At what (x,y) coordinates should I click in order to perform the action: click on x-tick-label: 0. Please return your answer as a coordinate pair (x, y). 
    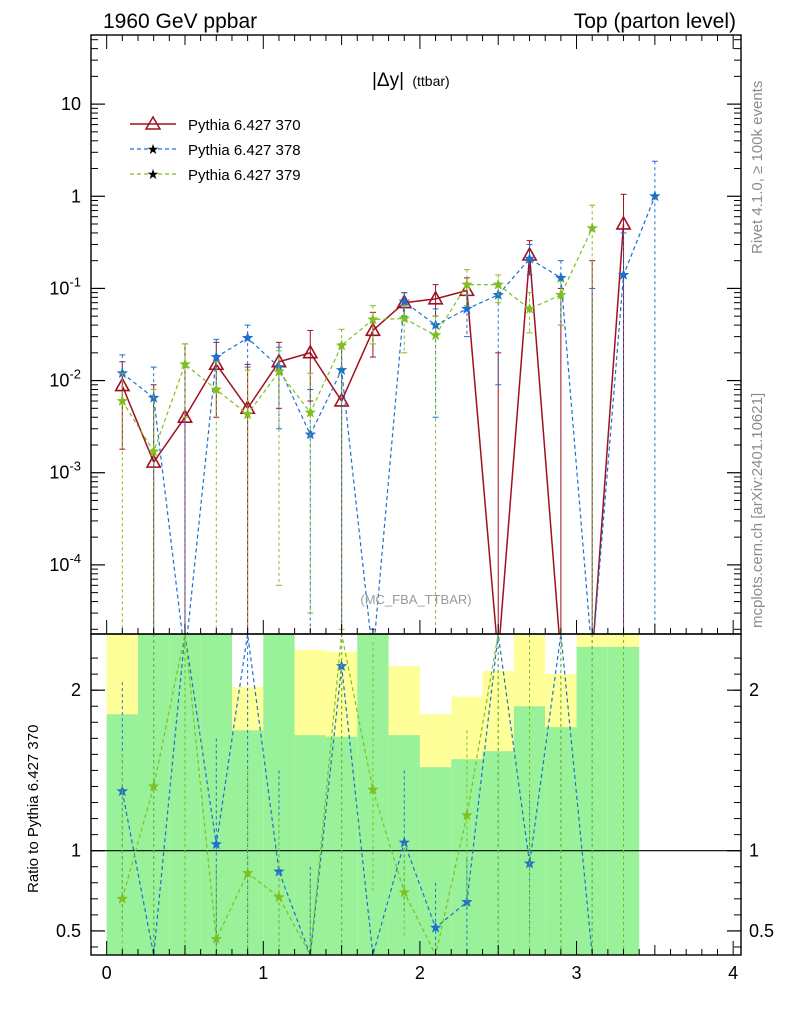
    Looking at the image, I should click on (107, 973).